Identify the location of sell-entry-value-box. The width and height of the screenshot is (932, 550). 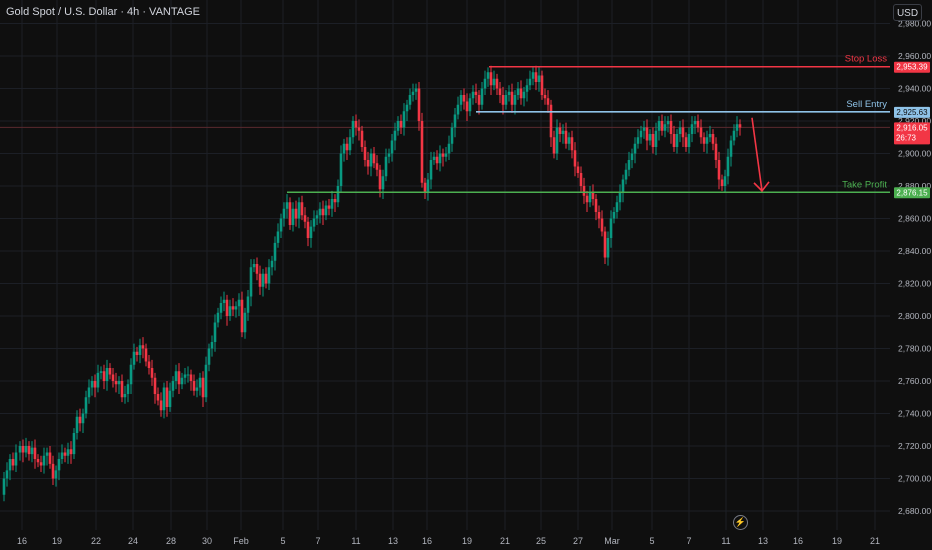
(912, 112).